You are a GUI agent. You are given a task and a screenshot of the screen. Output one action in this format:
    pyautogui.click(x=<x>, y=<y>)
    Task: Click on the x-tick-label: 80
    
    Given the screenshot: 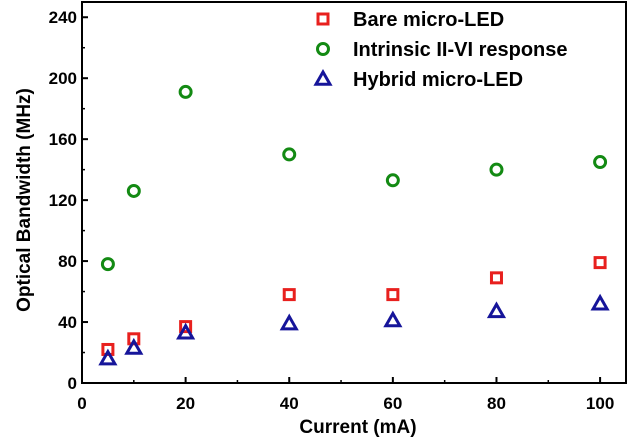 What is the action you would take?
    pyautogui.click(x=496, y=403)
    